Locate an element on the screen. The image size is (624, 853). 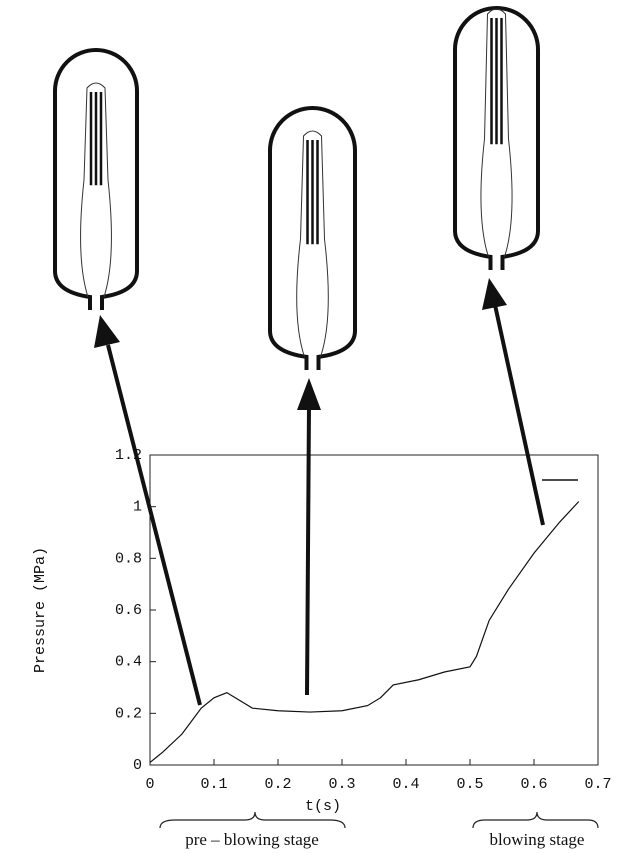
x-tick-label: 0 is located at coordinates (149, 784).